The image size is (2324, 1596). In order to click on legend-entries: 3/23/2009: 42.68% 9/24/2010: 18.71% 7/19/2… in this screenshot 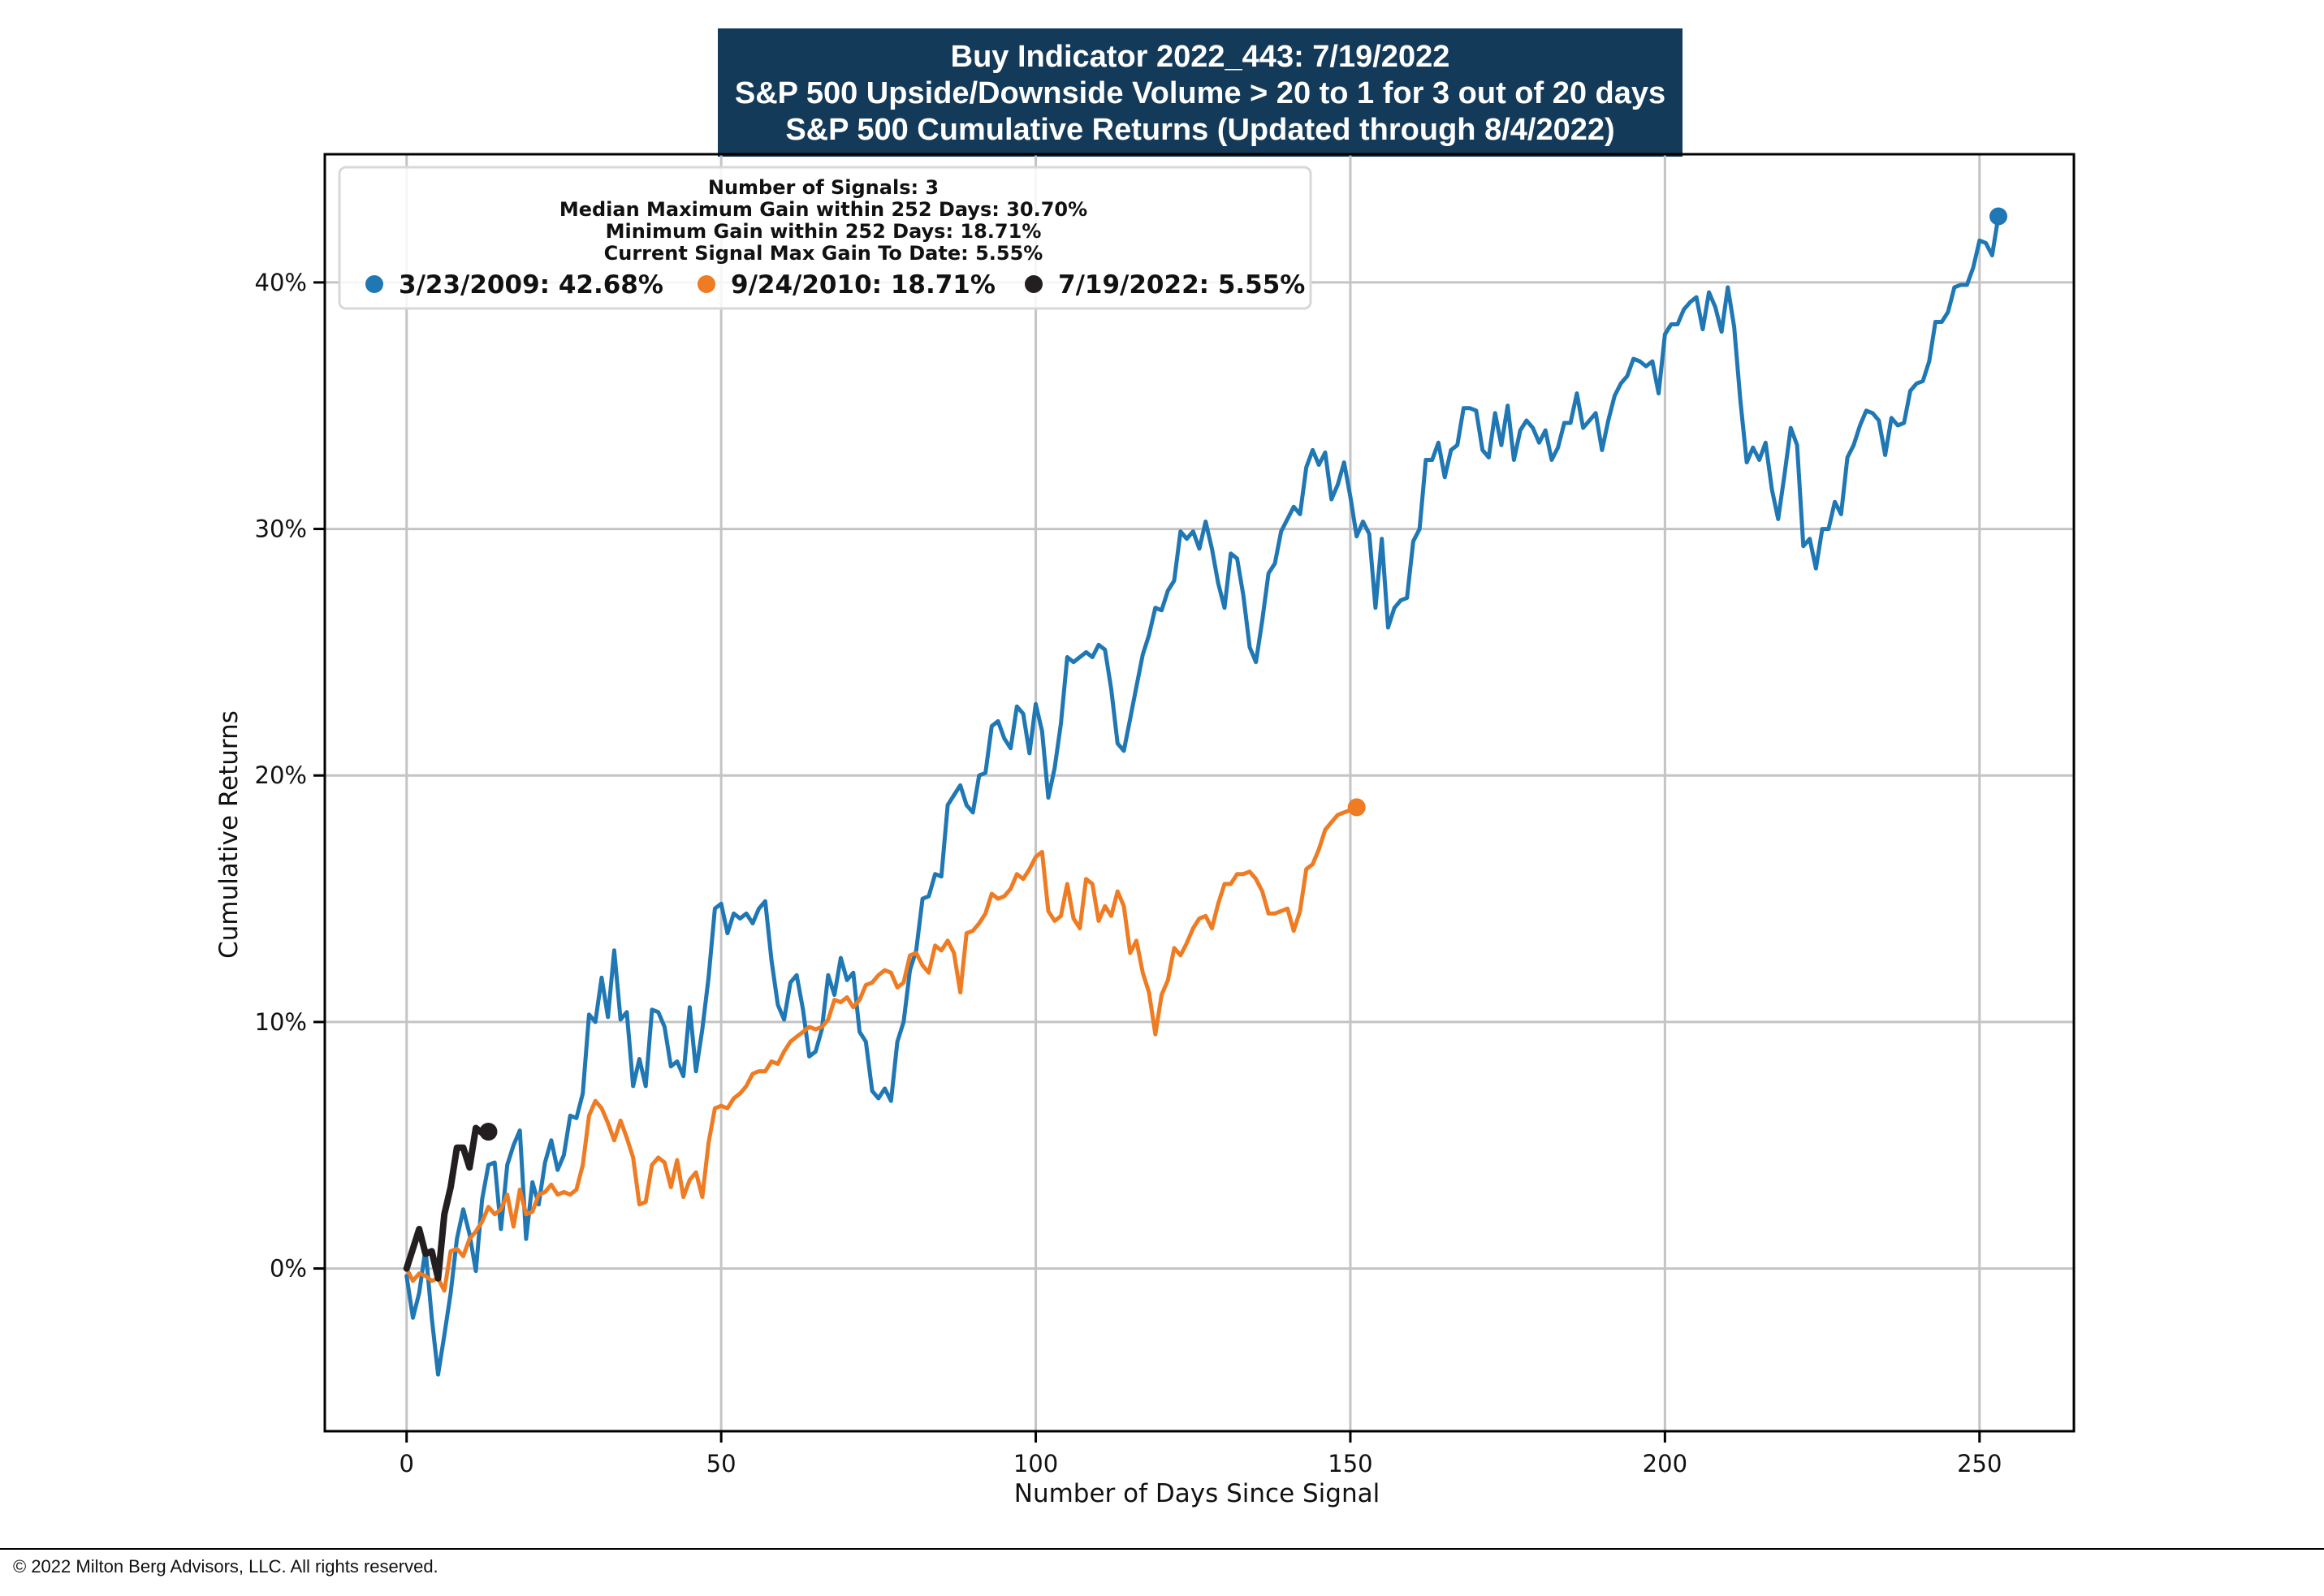, I will do `click(835, 285)`.